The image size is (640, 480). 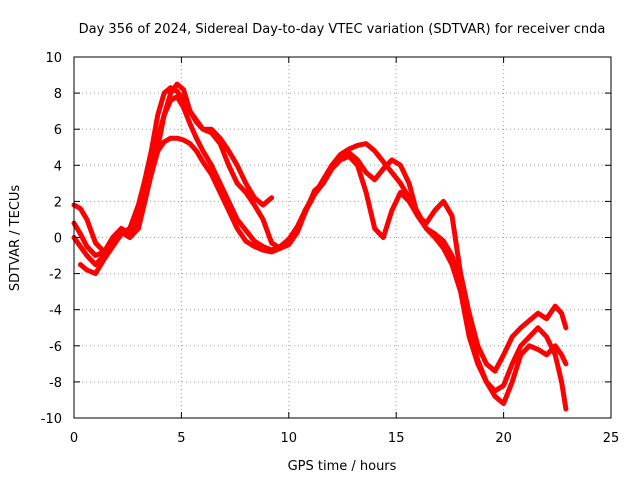 I want to click on y-axis-label: SDTVAR / TECUs, so click(x=15, y=238).